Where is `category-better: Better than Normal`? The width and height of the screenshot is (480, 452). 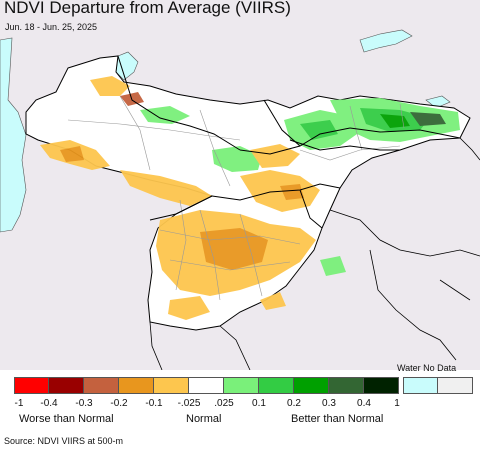
category-better: Better than Normal is located at coordinates (337, 419).